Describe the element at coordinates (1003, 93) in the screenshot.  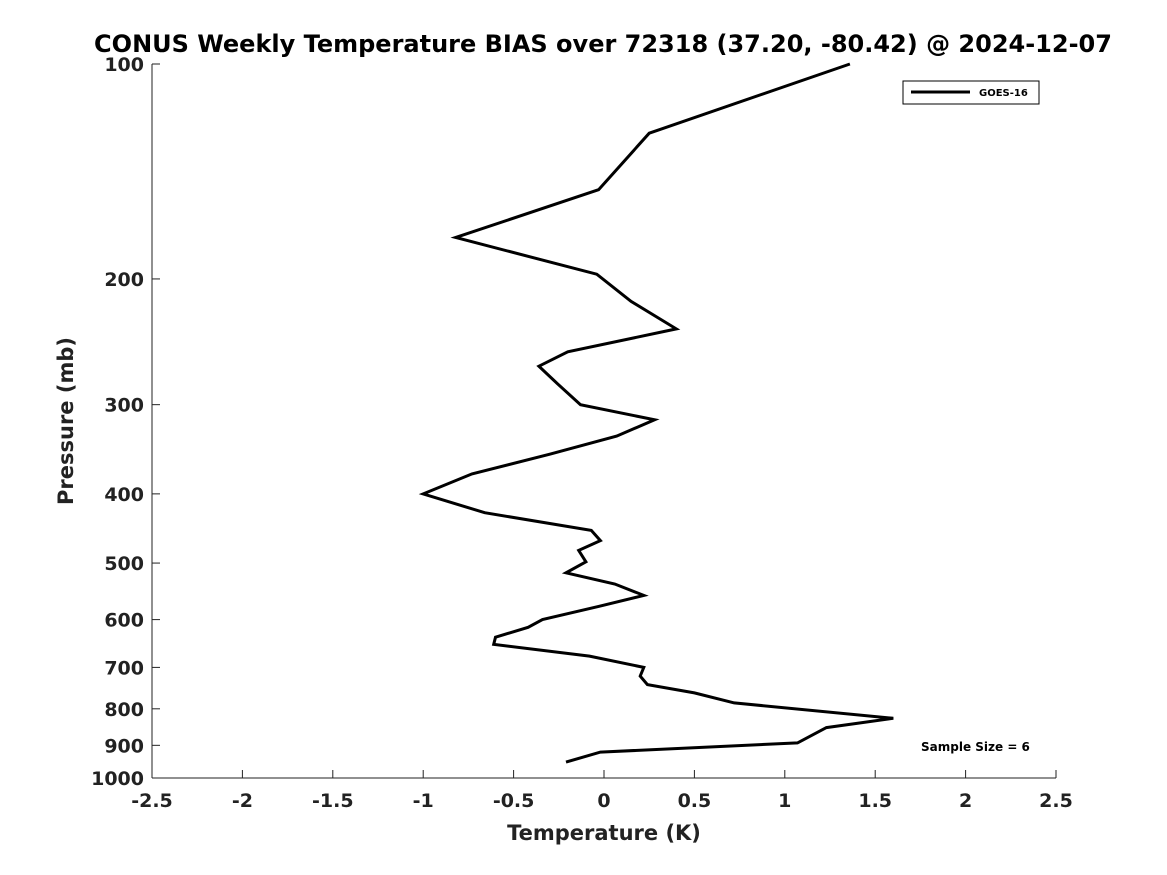
I see `legend-label-goes-16: GOES-16` at that location.